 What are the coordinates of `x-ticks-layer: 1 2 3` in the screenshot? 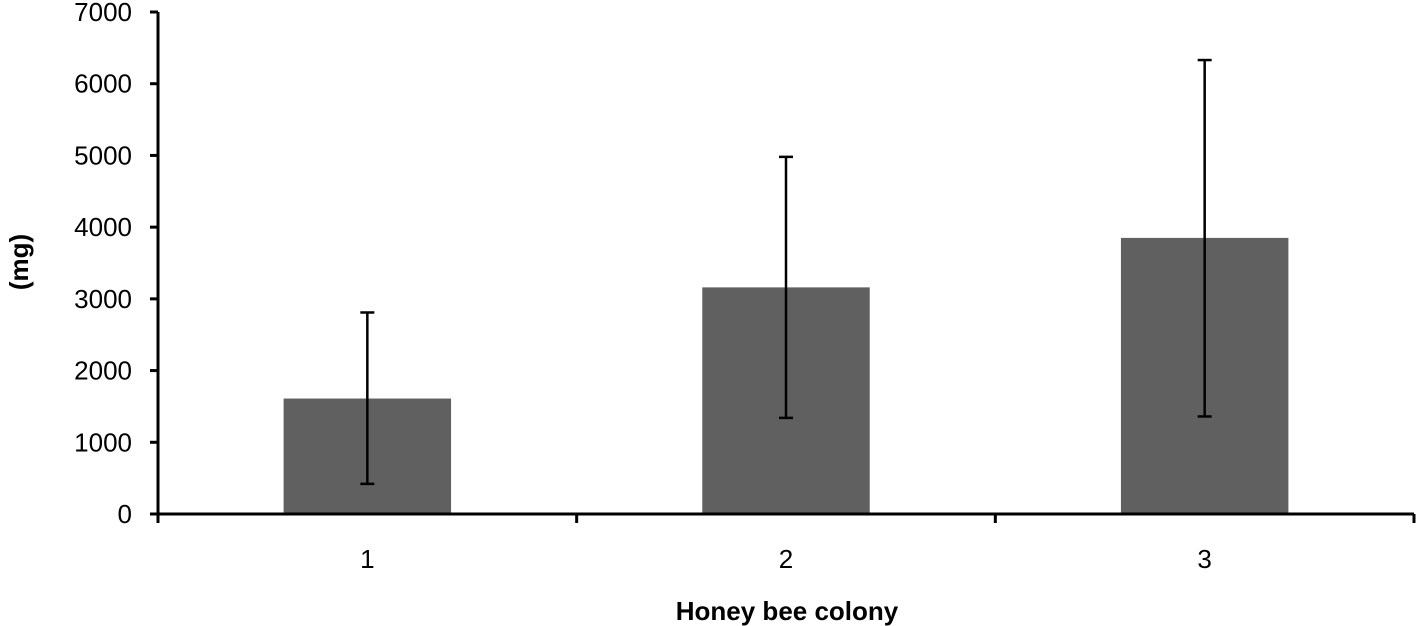 It's located at (786, 544).